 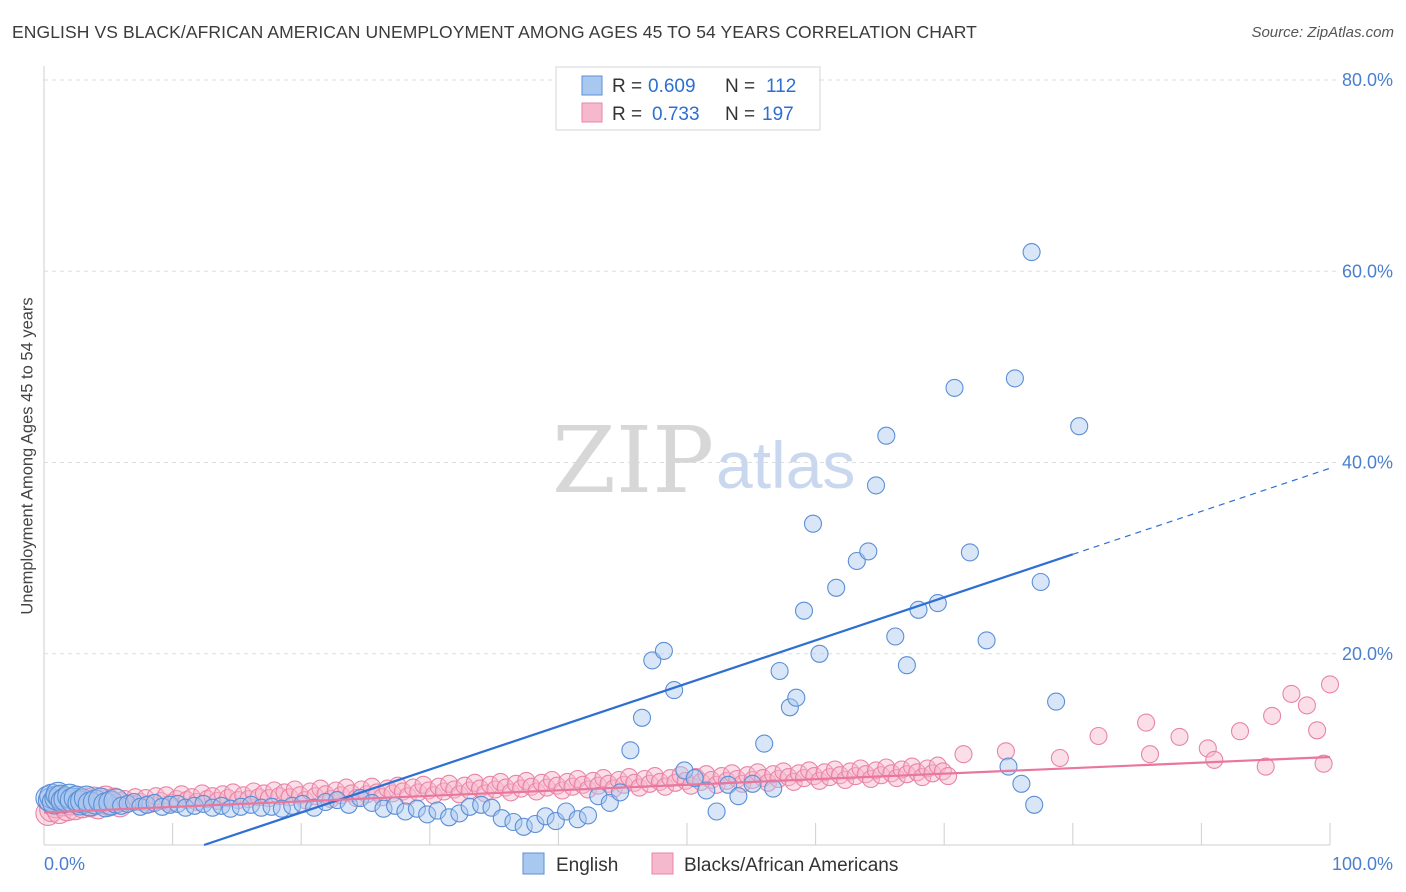 What do you see at coordinates (592, 85) in the screenshot?
I see `legend-swatch-english` at bounding box center [592, 85].